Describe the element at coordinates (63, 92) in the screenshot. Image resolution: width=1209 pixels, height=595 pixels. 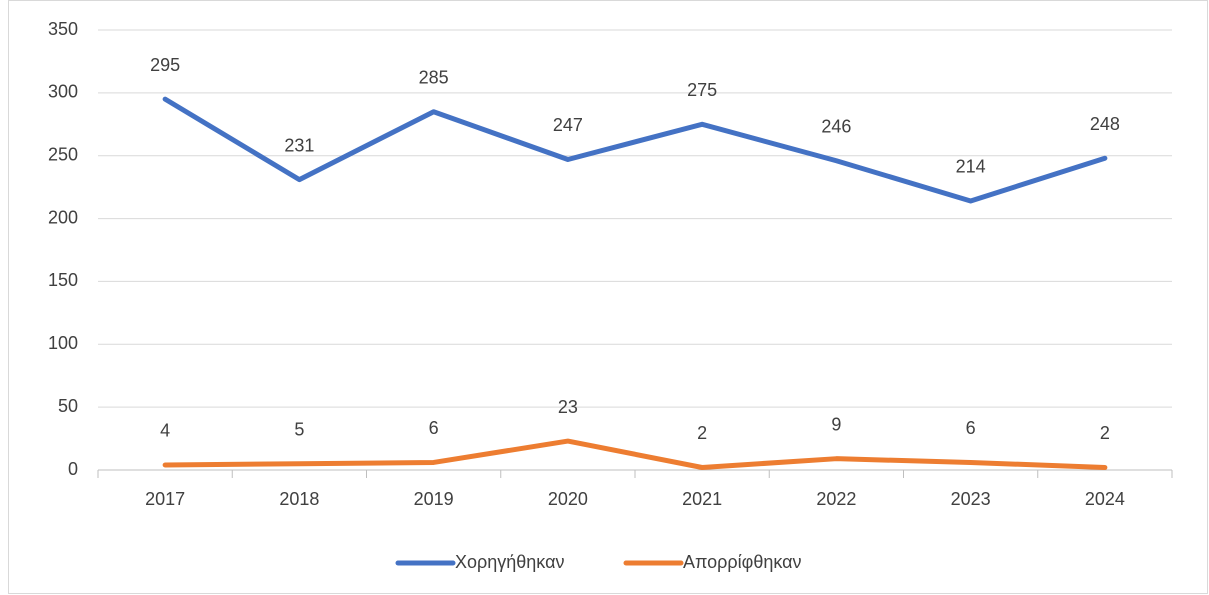
I see `y-tick-label: 300` at that location.